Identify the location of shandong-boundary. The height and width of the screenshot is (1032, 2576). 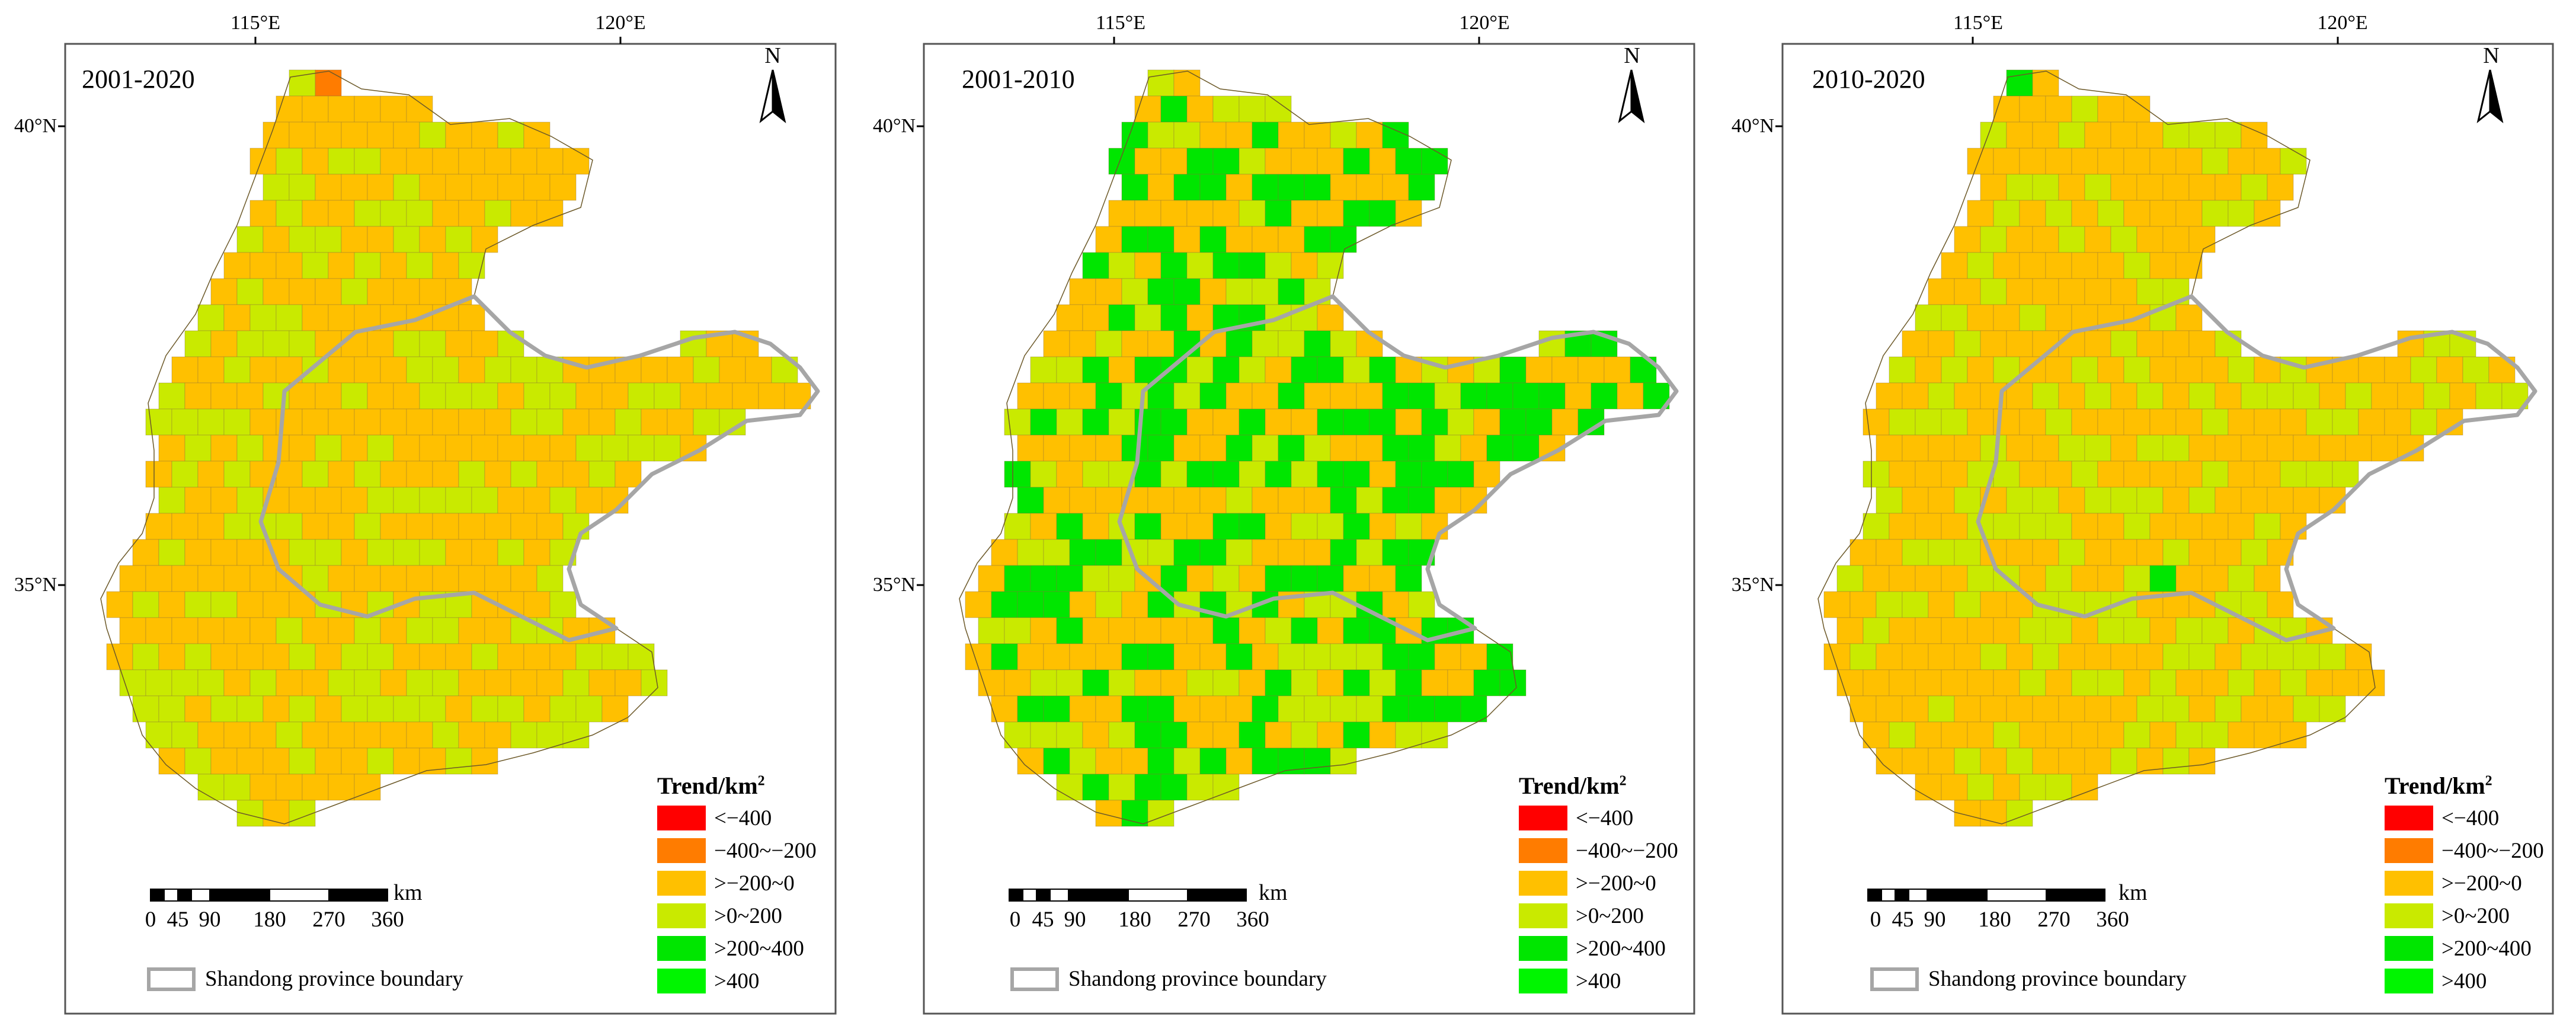
(2256, 469).